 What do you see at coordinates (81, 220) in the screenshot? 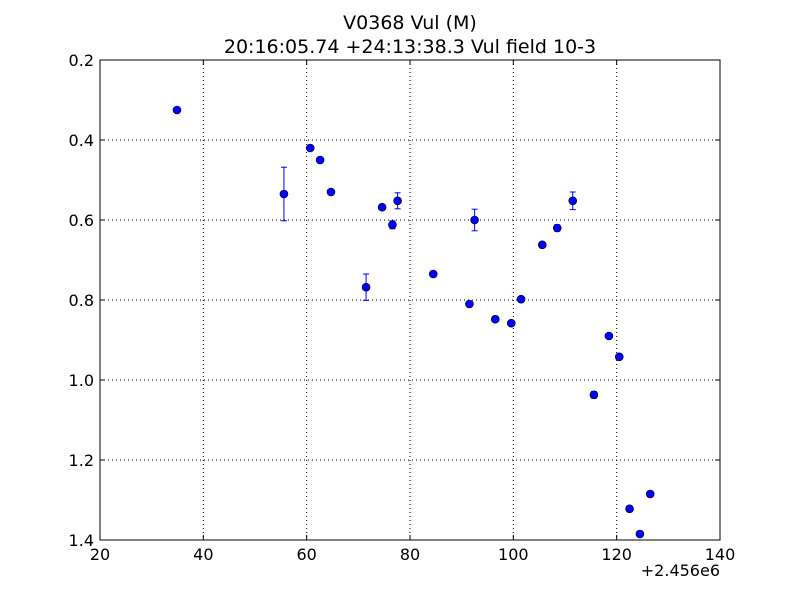
I see `y-tick-label: 0.6` at bounding box center [81, 220].